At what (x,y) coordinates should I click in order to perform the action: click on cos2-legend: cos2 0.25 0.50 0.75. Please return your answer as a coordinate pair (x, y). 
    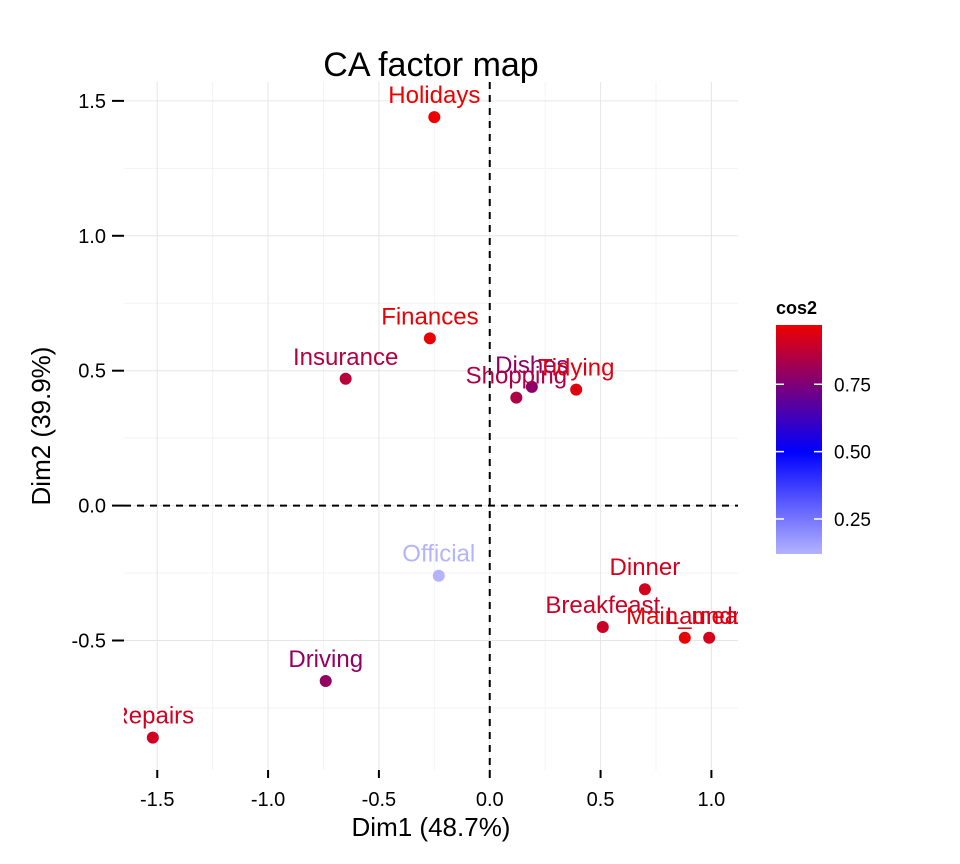
    Looking at the image, I should click on (823, 426).